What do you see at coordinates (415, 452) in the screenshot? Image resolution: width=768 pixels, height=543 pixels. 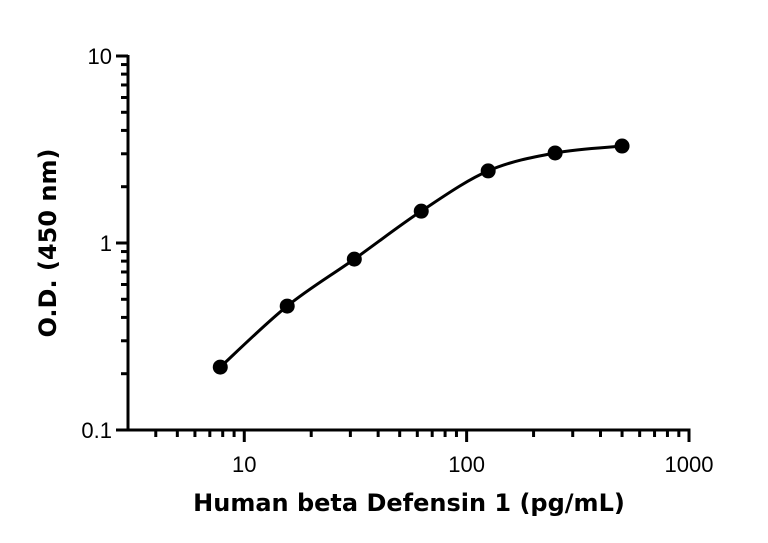 I see `x-axis: 10 100 1000` at bounding box center [415, 452].